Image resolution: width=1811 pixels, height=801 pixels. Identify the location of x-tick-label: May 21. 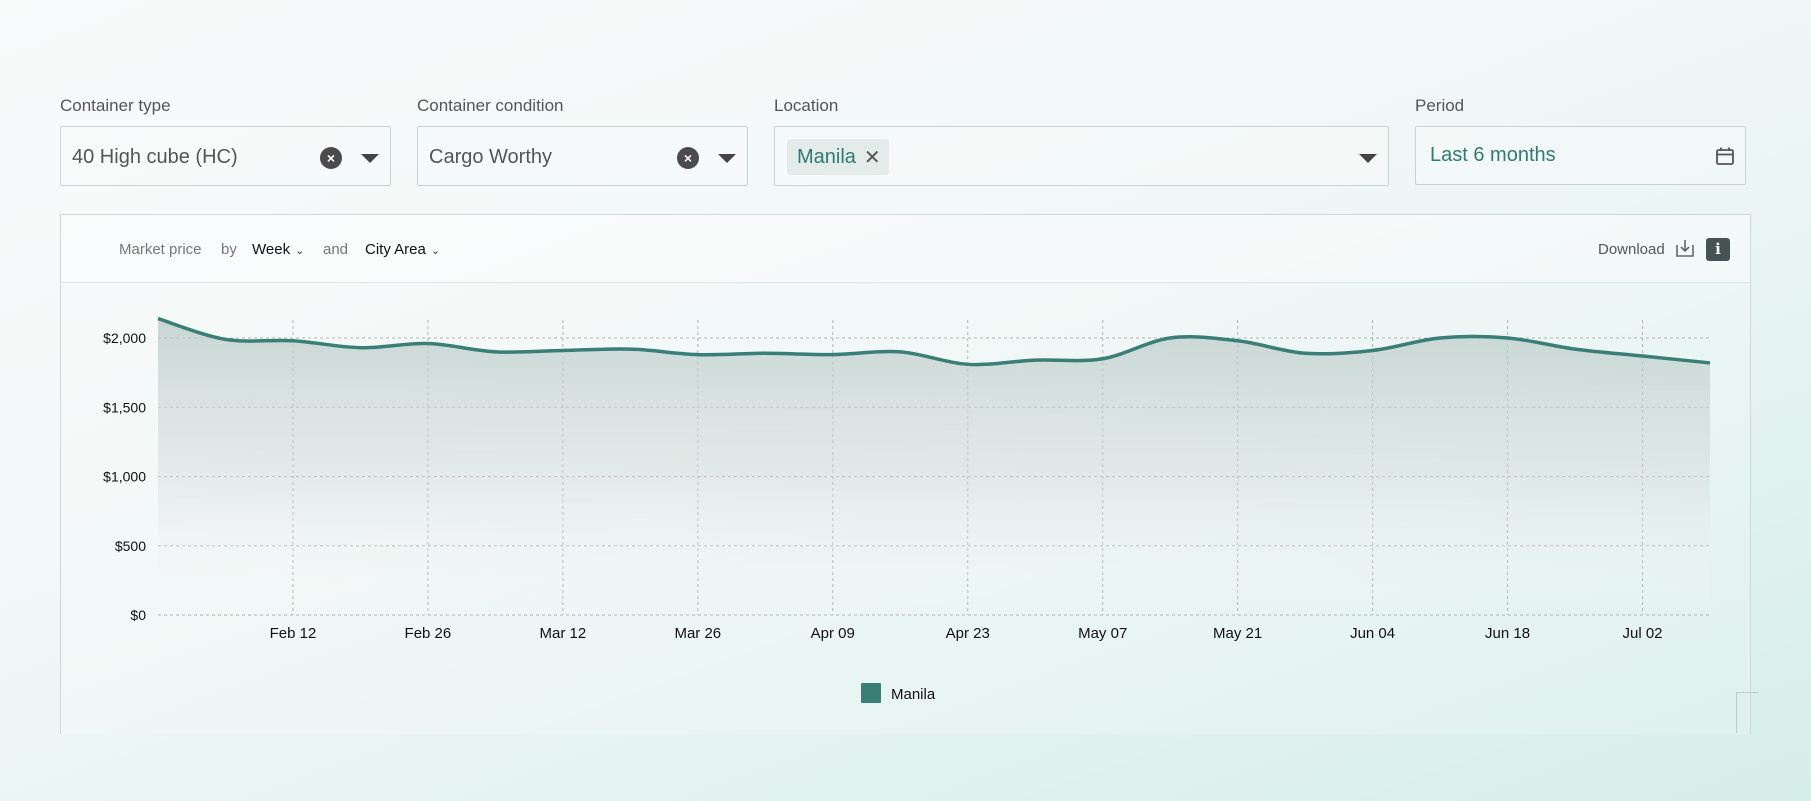
(1237, 633).